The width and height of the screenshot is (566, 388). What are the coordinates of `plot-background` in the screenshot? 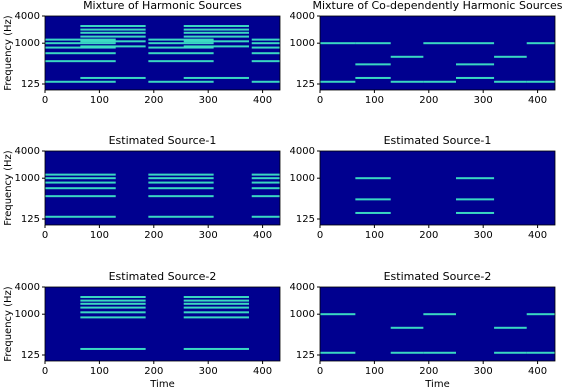 It's located at (437, 188).